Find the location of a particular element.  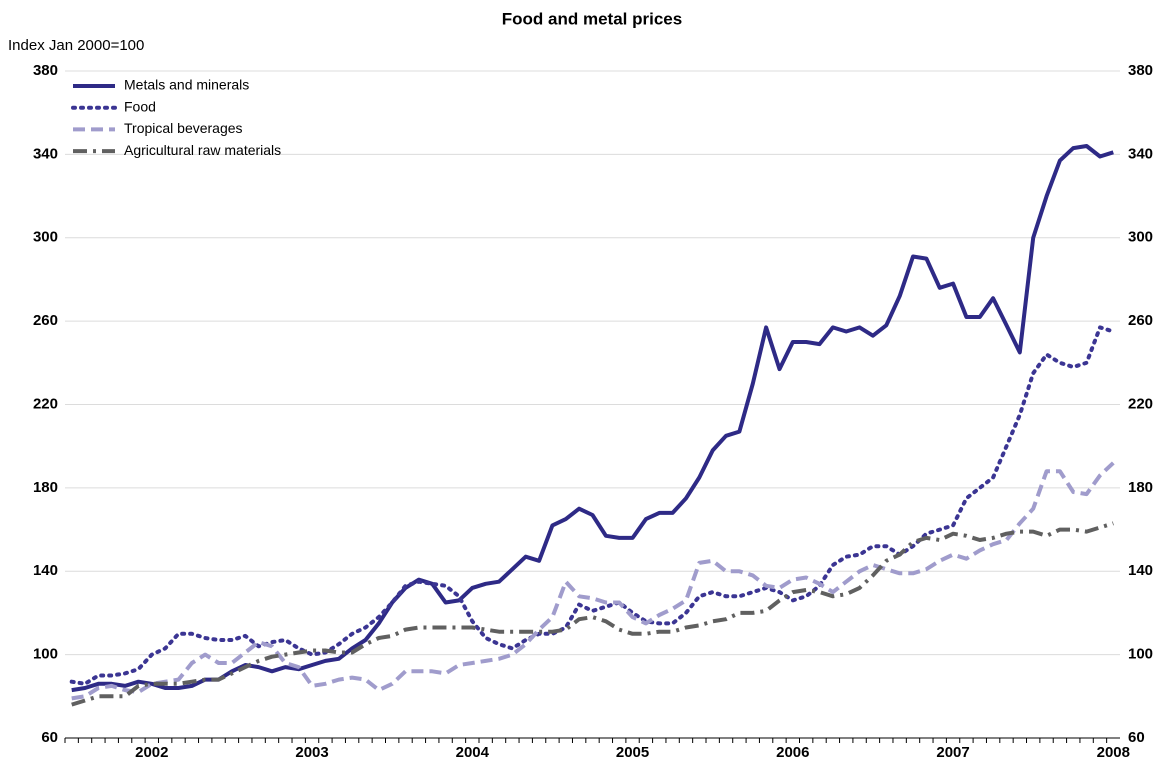

y2-tick-label: 300 is located at coordinates (1140, 237).